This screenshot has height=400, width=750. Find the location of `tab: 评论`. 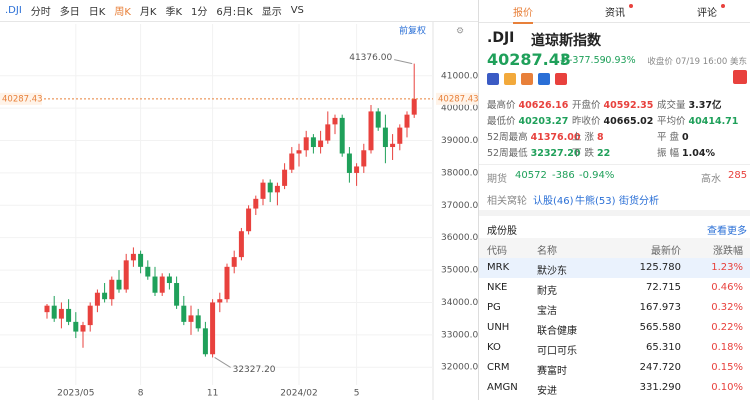

tab: 评论 is located at coordinates (707, 13).